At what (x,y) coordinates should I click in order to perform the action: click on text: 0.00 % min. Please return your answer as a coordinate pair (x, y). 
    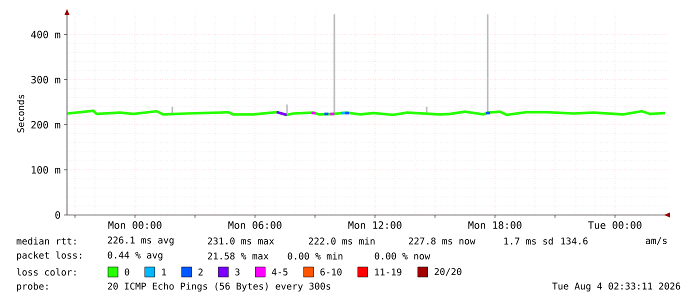
    Looking at the image, I should click on (315, 256).